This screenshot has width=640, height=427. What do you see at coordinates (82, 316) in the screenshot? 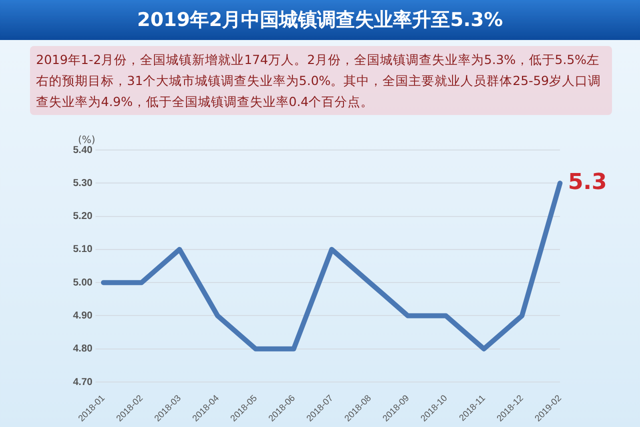
I see `y-tick-label: 4.90` at bounding box center [82, 316].